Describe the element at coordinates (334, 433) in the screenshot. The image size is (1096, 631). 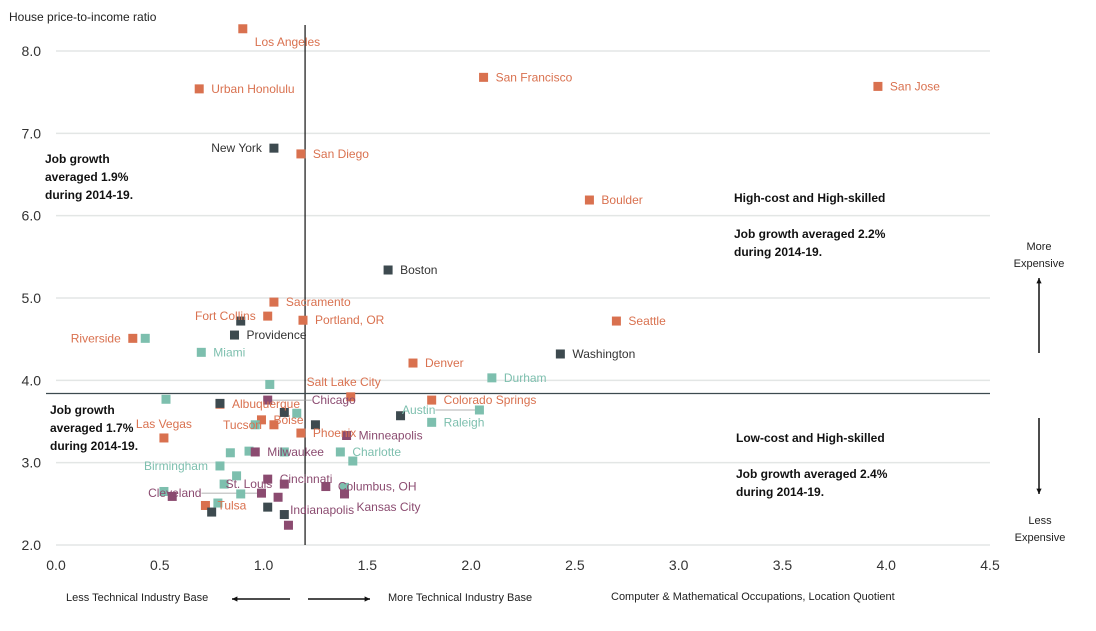
I see `point-label: Phoenix` at that location.